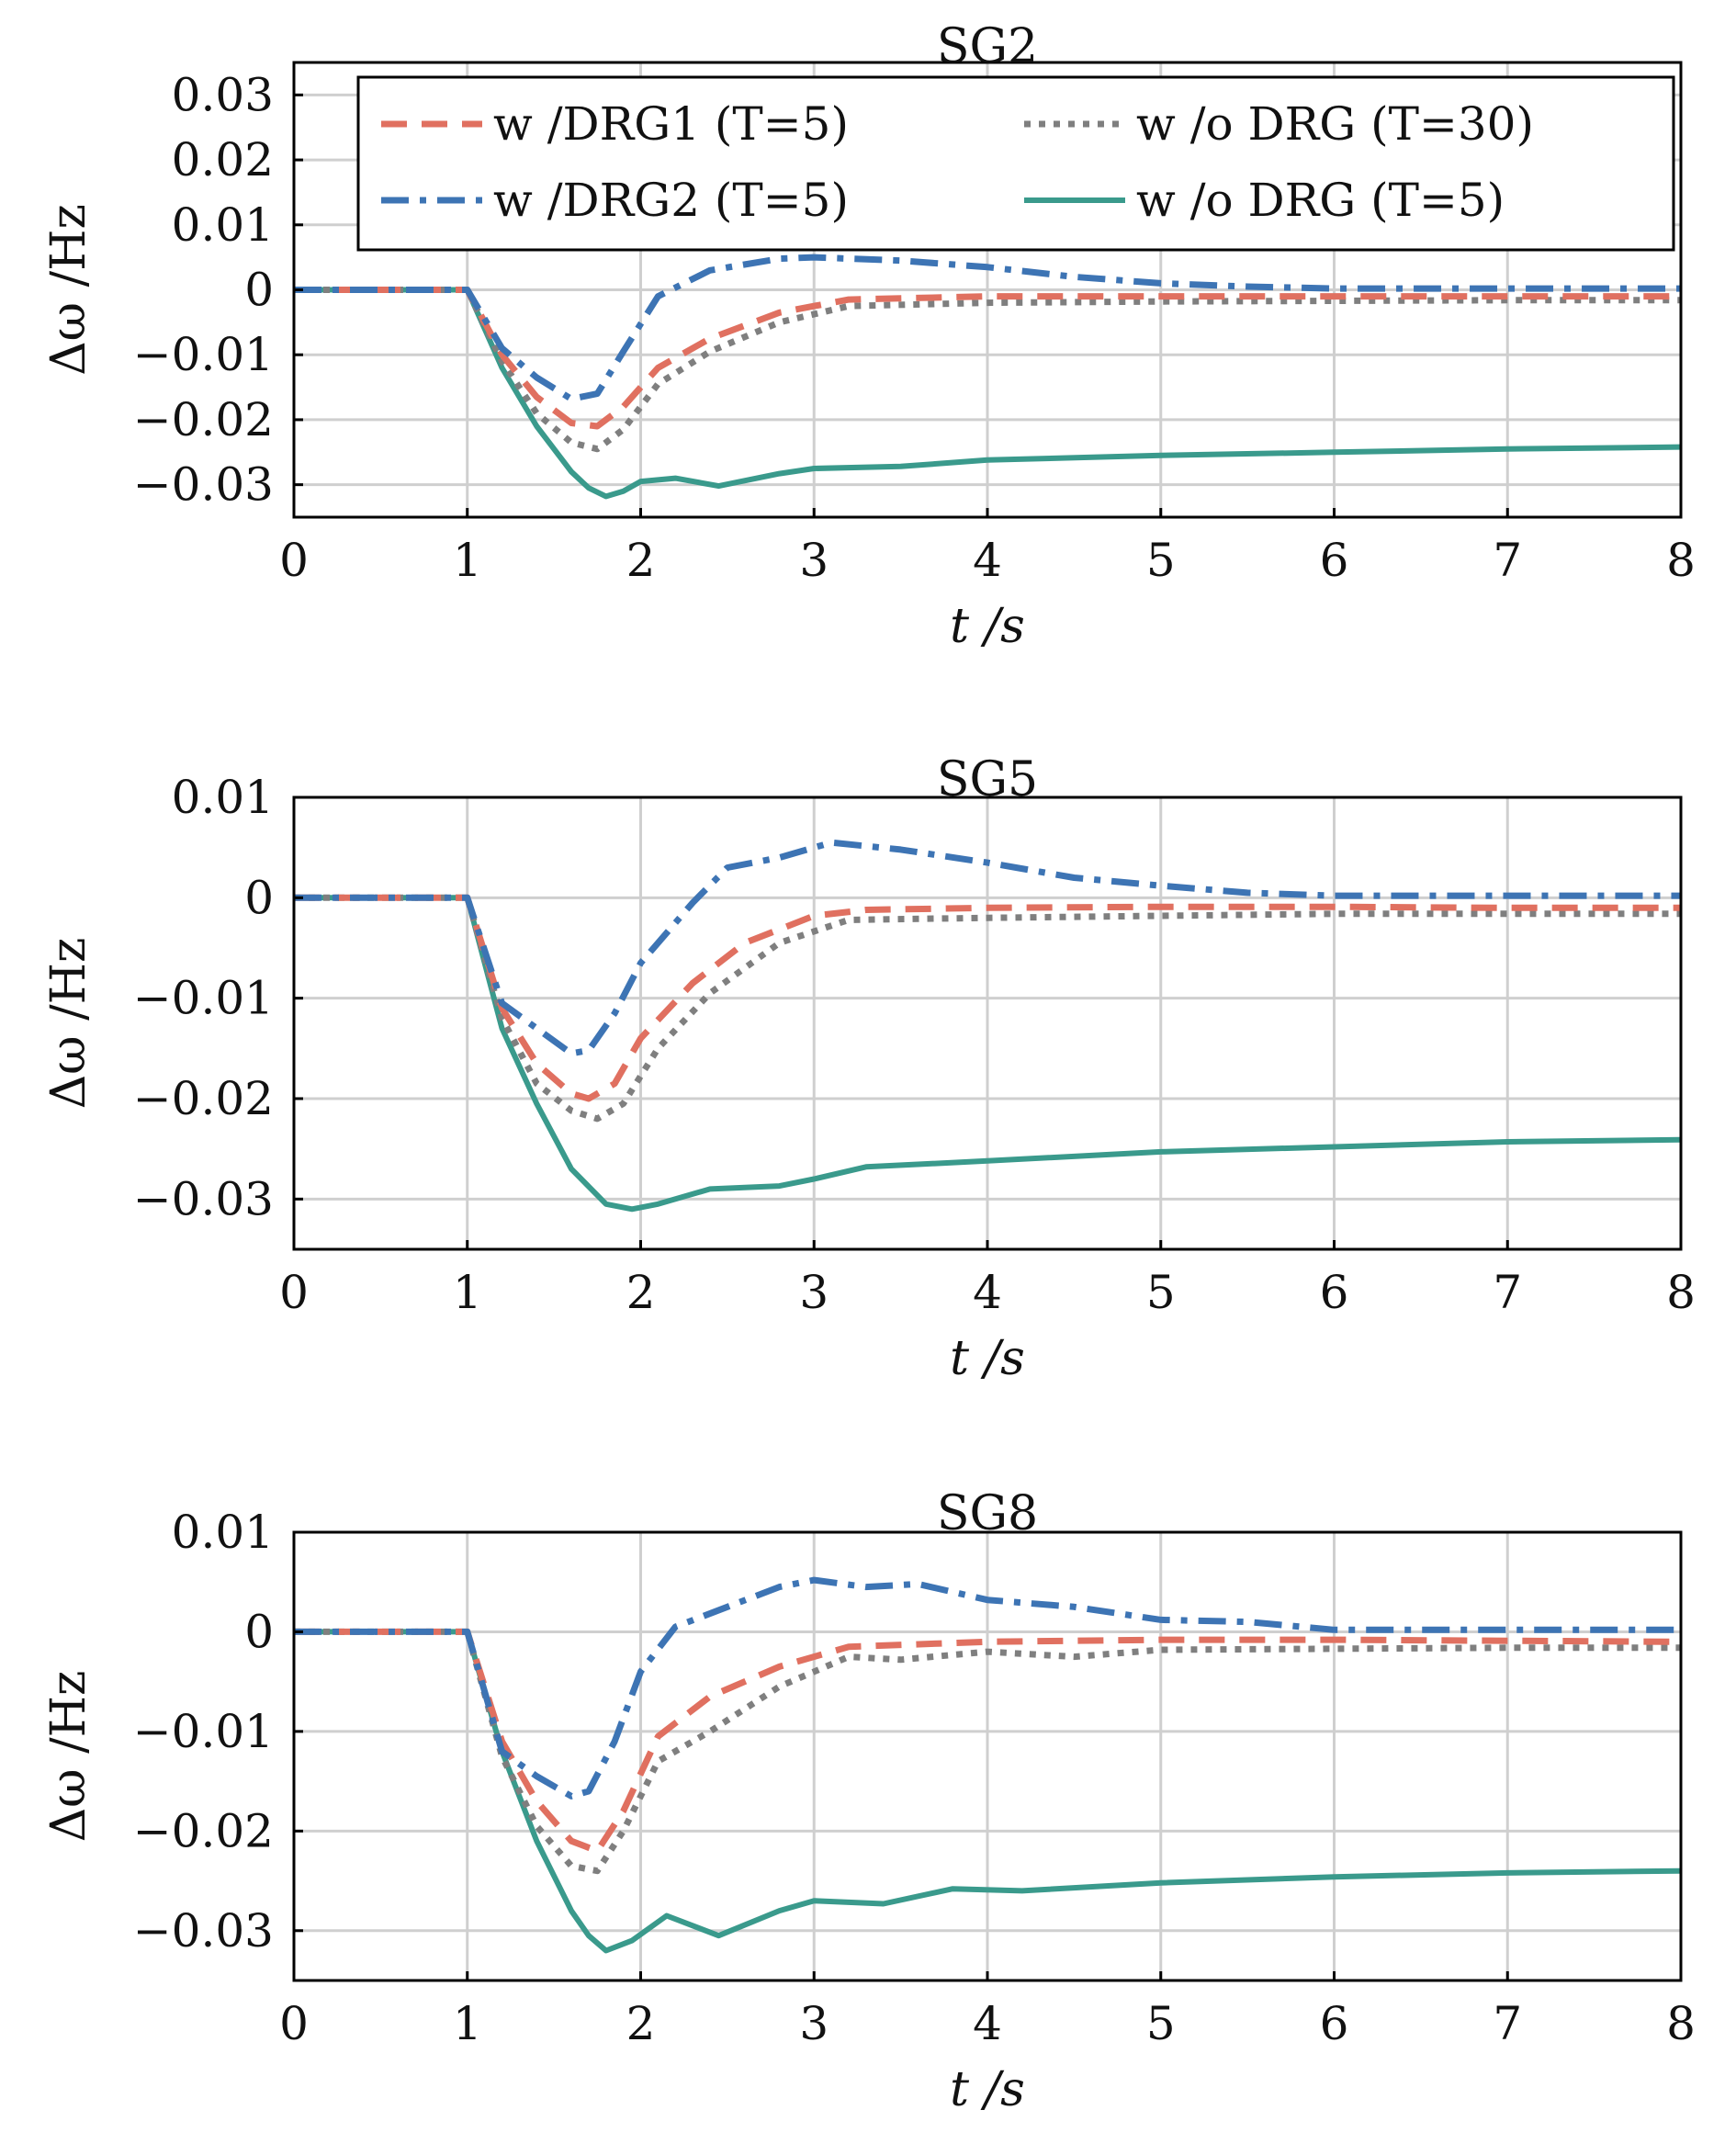 The image size is (1736, 2155). I want to click on legend-label: w /o DRG (T=30), so click(1335, 124).